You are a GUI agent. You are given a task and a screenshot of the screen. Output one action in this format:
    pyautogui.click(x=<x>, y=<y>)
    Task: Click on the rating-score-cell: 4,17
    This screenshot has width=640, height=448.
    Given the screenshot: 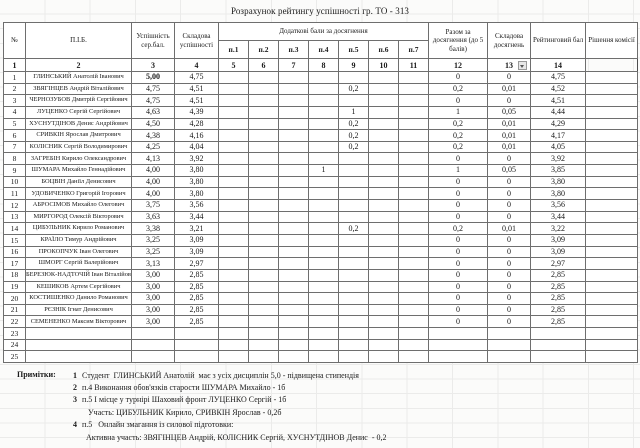 What is the action you would take?
    pyautogui.click(x=558, y=135)
    